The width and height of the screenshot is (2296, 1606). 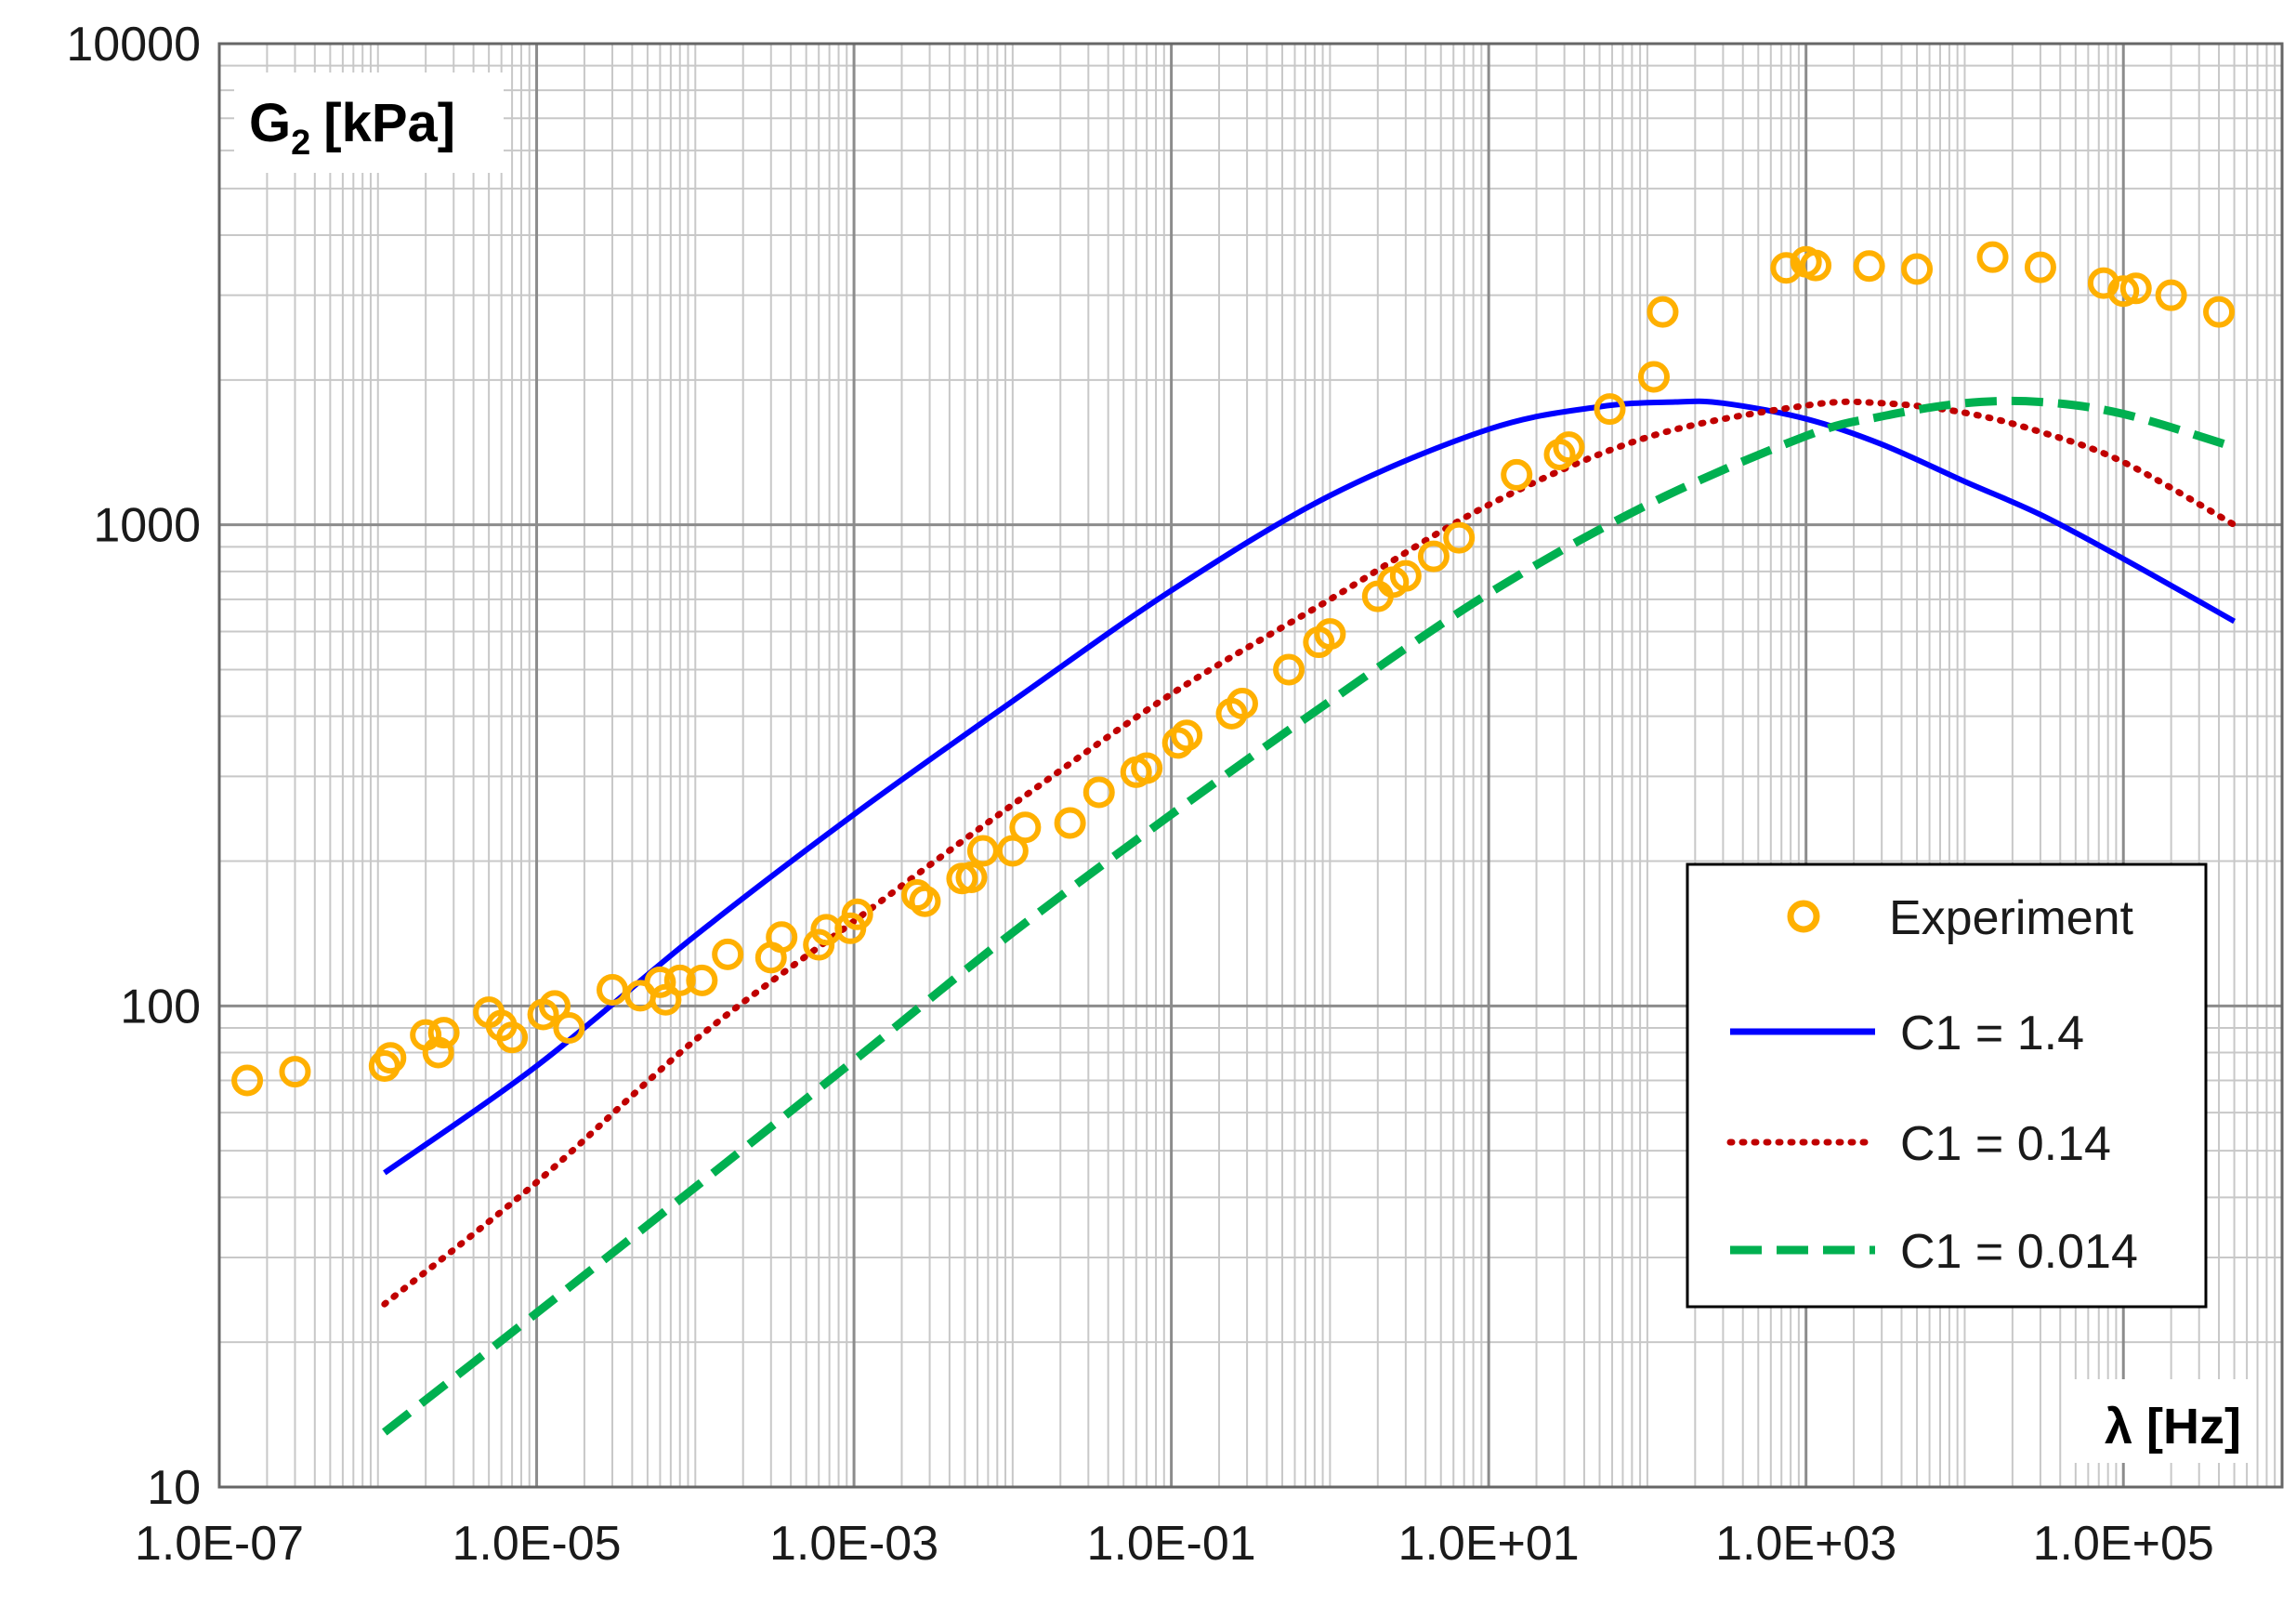 I want to click on y-tick-label: 10, so click(x=174, y=1488).